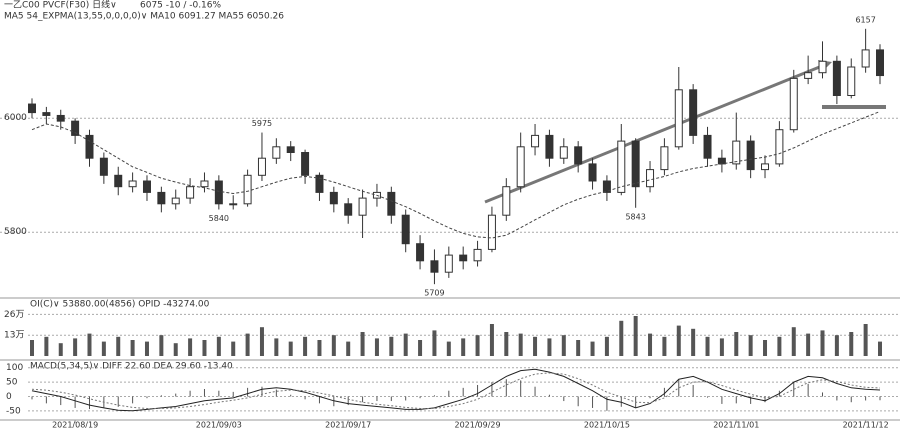  What do you see at coordinates (15, 118) in the screenshot?
I see `y-tick-label: 6000` at bounding box center [15, 118].